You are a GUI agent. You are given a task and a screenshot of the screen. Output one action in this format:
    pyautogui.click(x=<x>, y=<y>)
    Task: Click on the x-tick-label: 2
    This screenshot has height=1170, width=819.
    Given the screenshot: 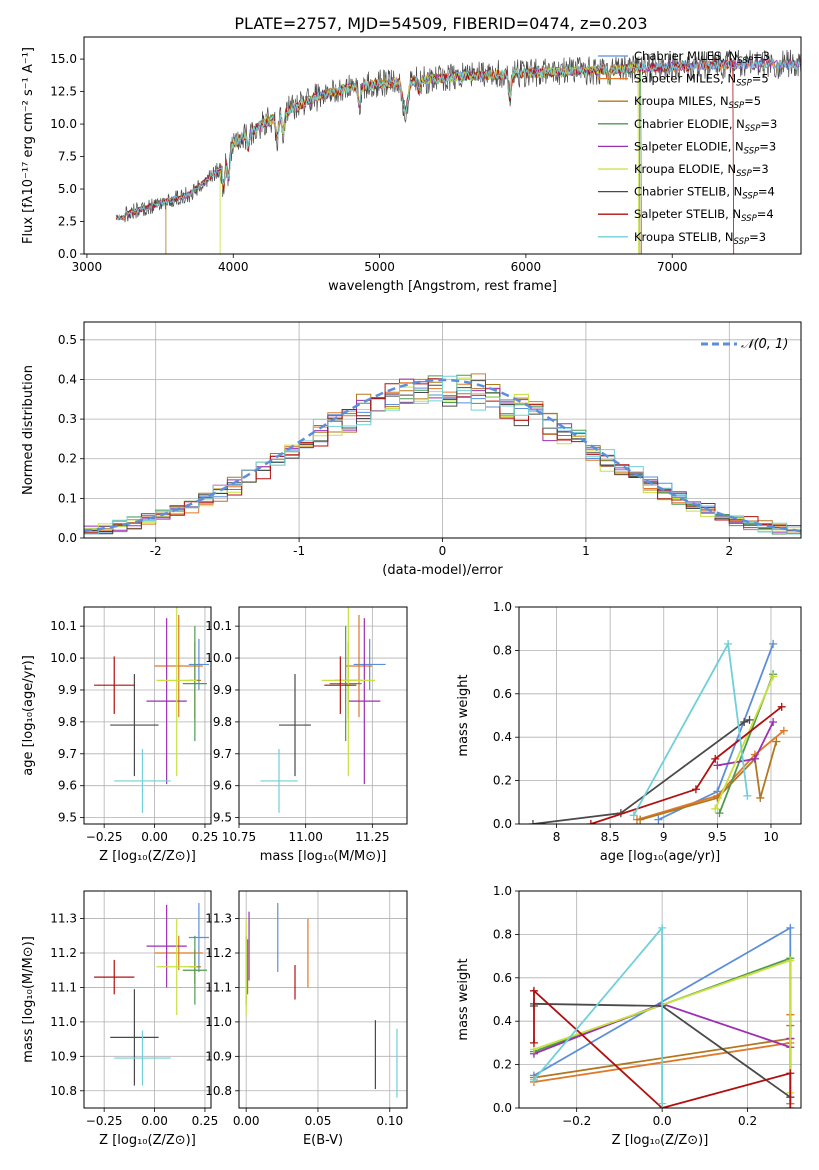 What is the action you would take?
    pyautogui.click(x=729, y=551)
    